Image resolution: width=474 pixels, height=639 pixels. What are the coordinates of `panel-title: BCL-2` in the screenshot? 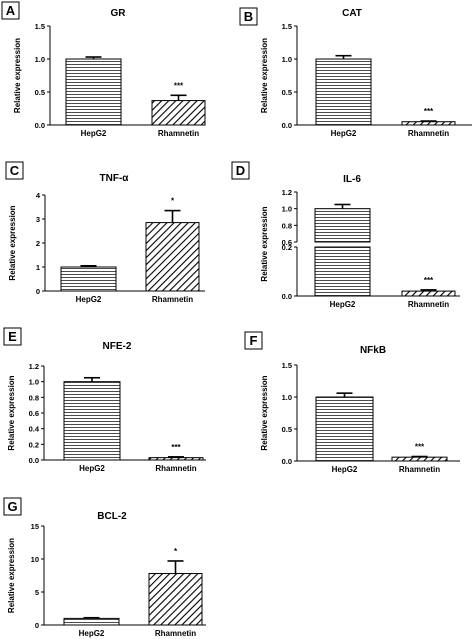 It's located at (112, 516).